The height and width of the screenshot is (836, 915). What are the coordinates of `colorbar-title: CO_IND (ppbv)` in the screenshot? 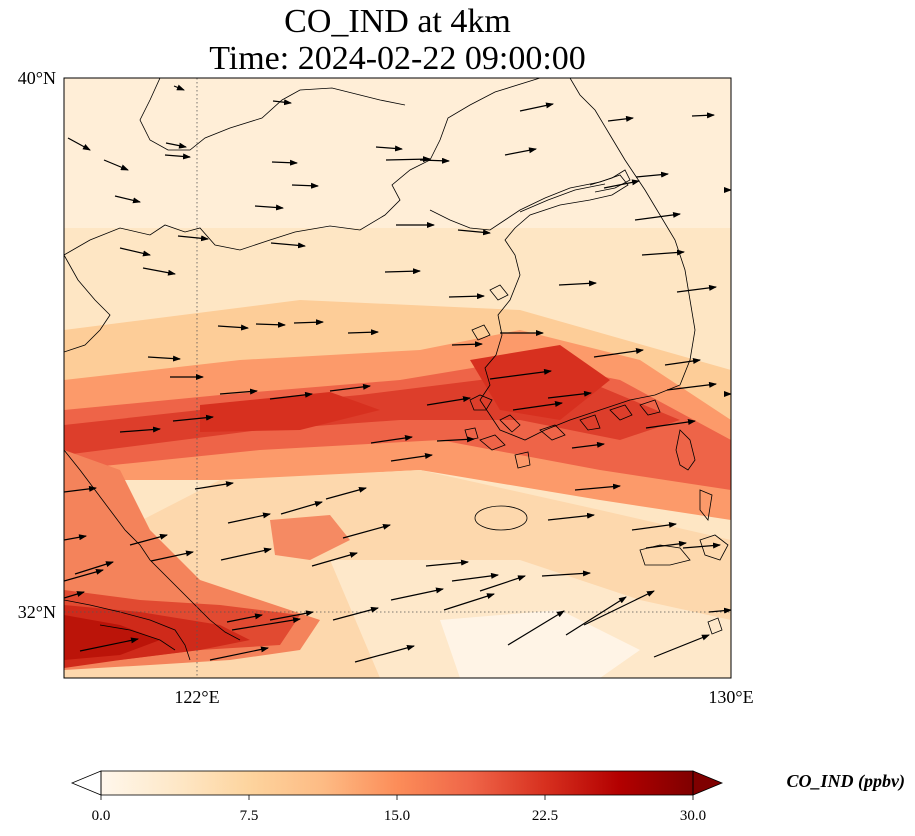 It's located at (846, 781).